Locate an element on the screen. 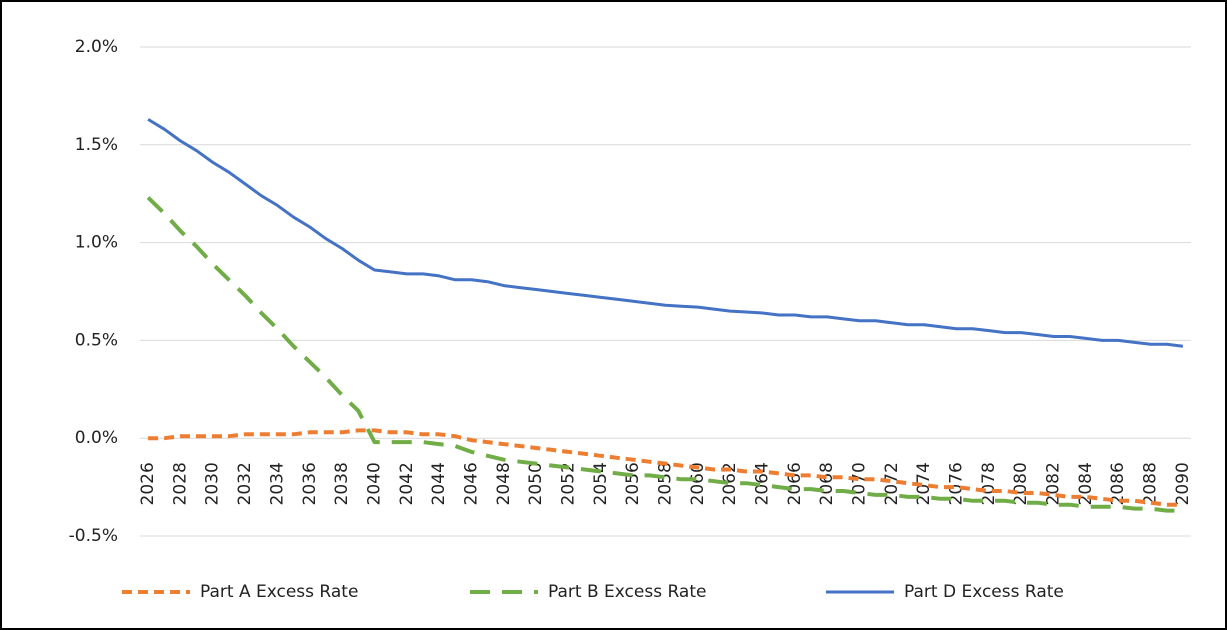  y-tick-label: 0.0% is located at coordinates (96, 438).